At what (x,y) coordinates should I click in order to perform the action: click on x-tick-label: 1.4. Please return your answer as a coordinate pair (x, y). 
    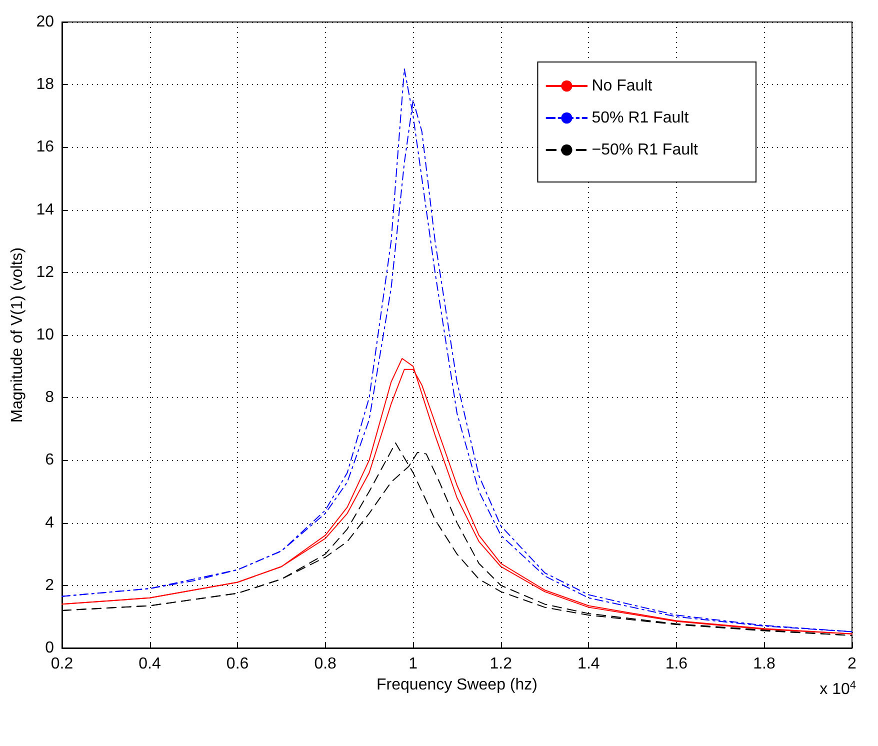
    Looking at the image, I should click on (589, 664).